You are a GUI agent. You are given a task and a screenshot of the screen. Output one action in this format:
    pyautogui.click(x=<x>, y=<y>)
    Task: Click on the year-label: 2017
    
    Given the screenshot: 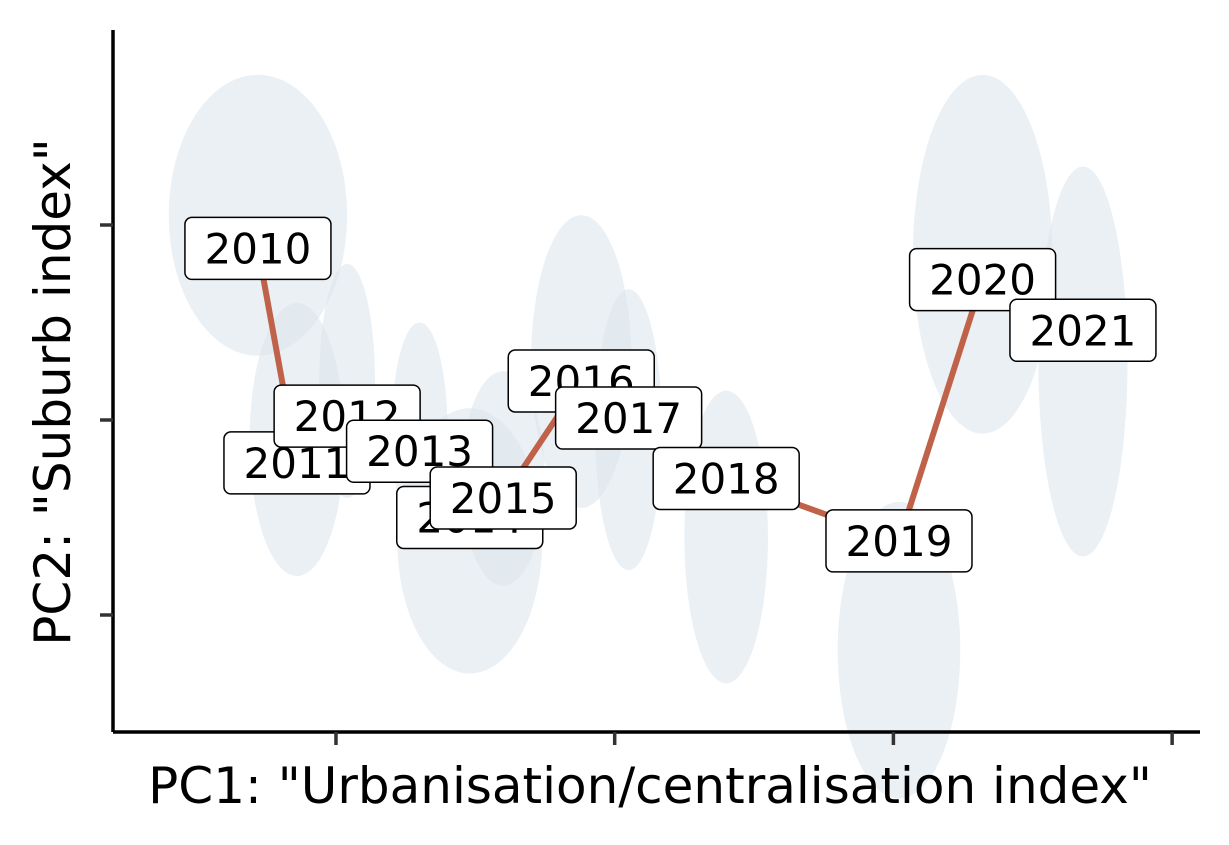 What is the action you would take?
    pyautogui.click(x=628, y=418)
    